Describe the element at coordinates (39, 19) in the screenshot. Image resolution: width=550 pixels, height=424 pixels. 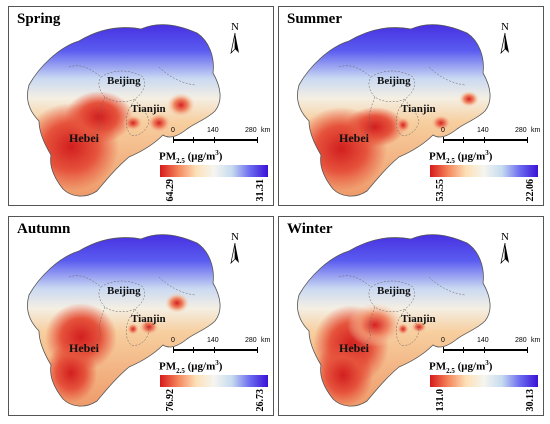
I see `season-title: Spring` at that location.